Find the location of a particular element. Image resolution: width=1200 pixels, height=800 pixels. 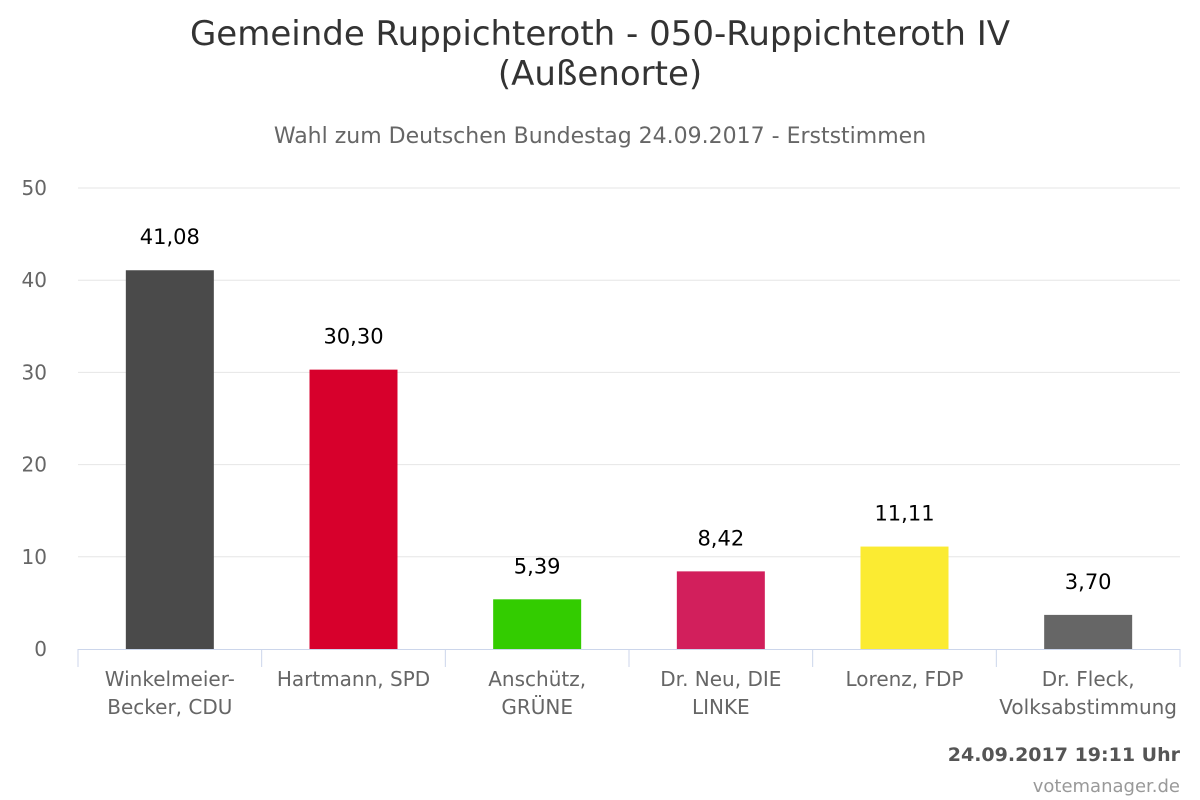

x-tick-label: Winkelmeier- is located at coordinates (170, 679).